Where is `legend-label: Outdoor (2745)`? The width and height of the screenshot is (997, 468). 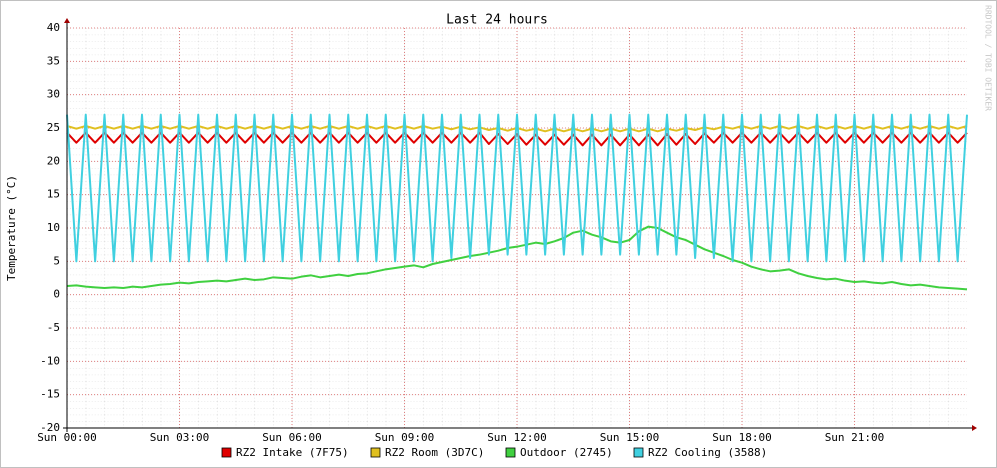
legend-label: Outdoor (2745) is located at coordinates (566, 452).